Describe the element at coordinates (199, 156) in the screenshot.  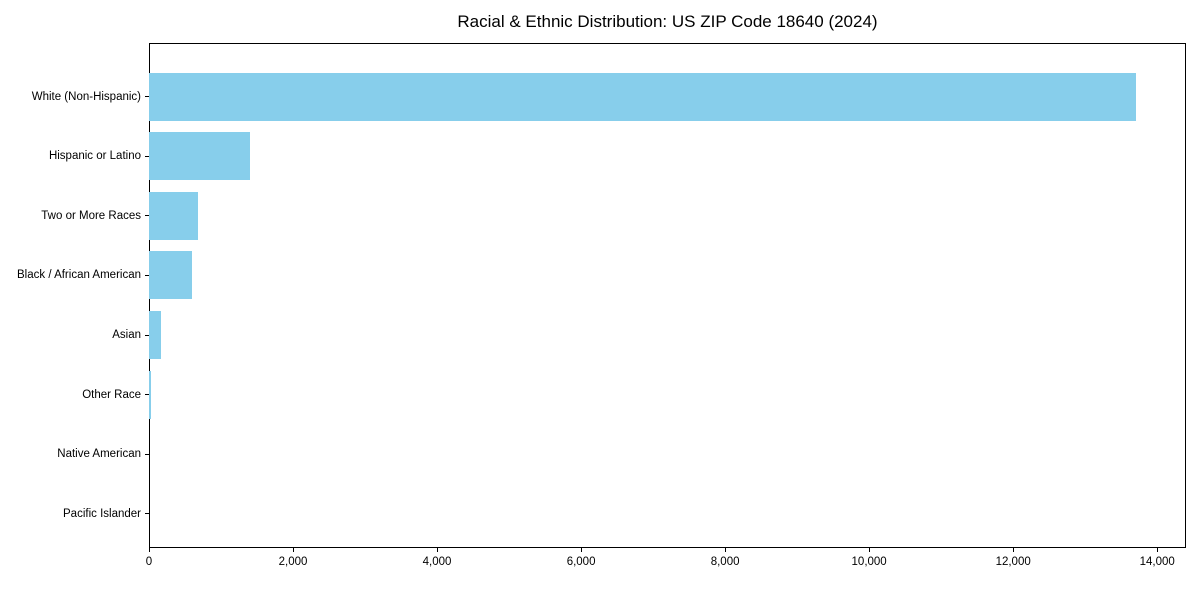
I see `bar-hispanic-or-latino` at that location.